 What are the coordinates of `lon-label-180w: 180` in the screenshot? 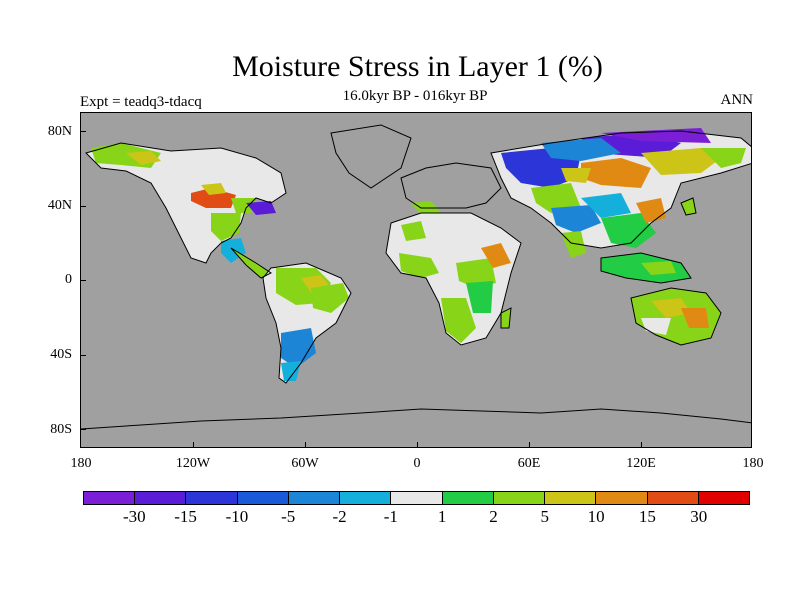 It's located at (81, 463).